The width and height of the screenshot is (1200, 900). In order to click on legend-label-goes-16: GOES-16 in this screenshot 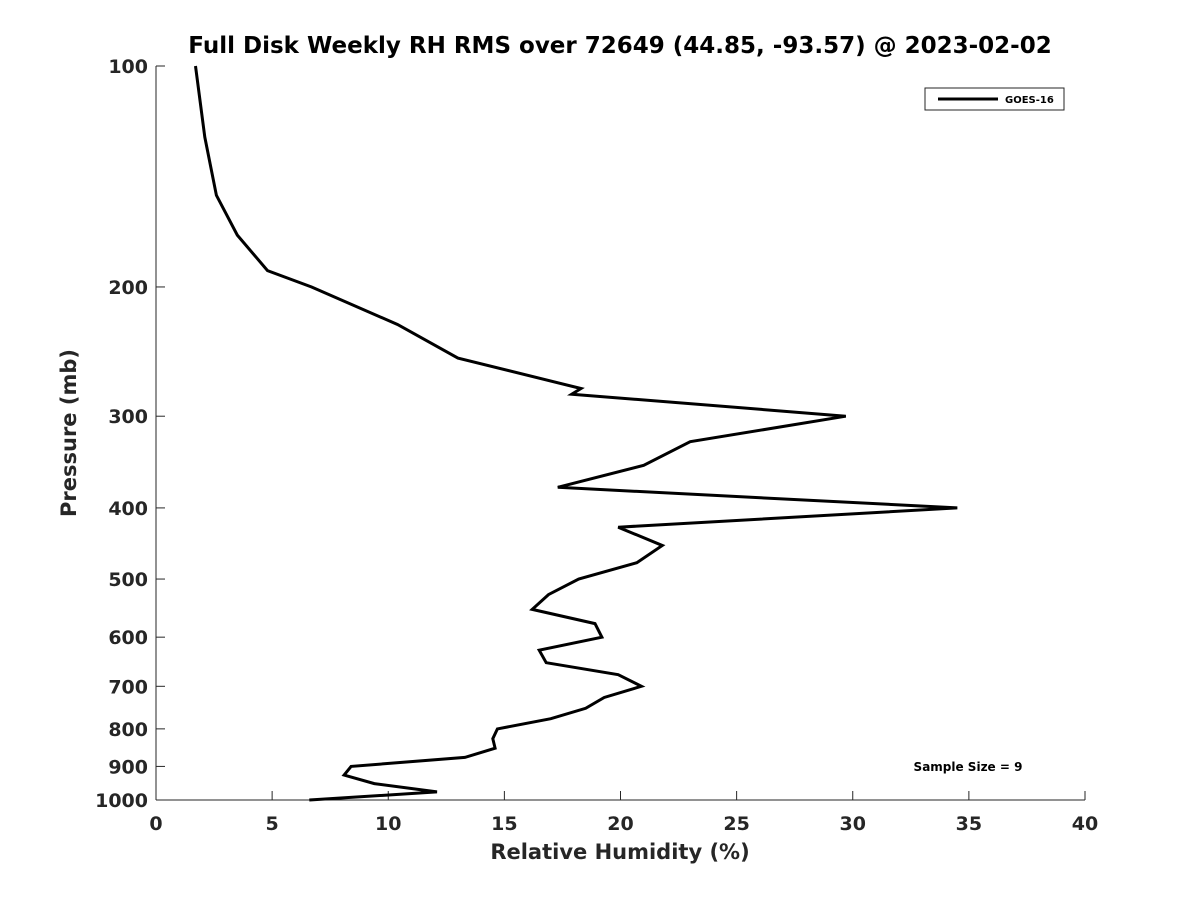, I will do `click(1029, 100)`.